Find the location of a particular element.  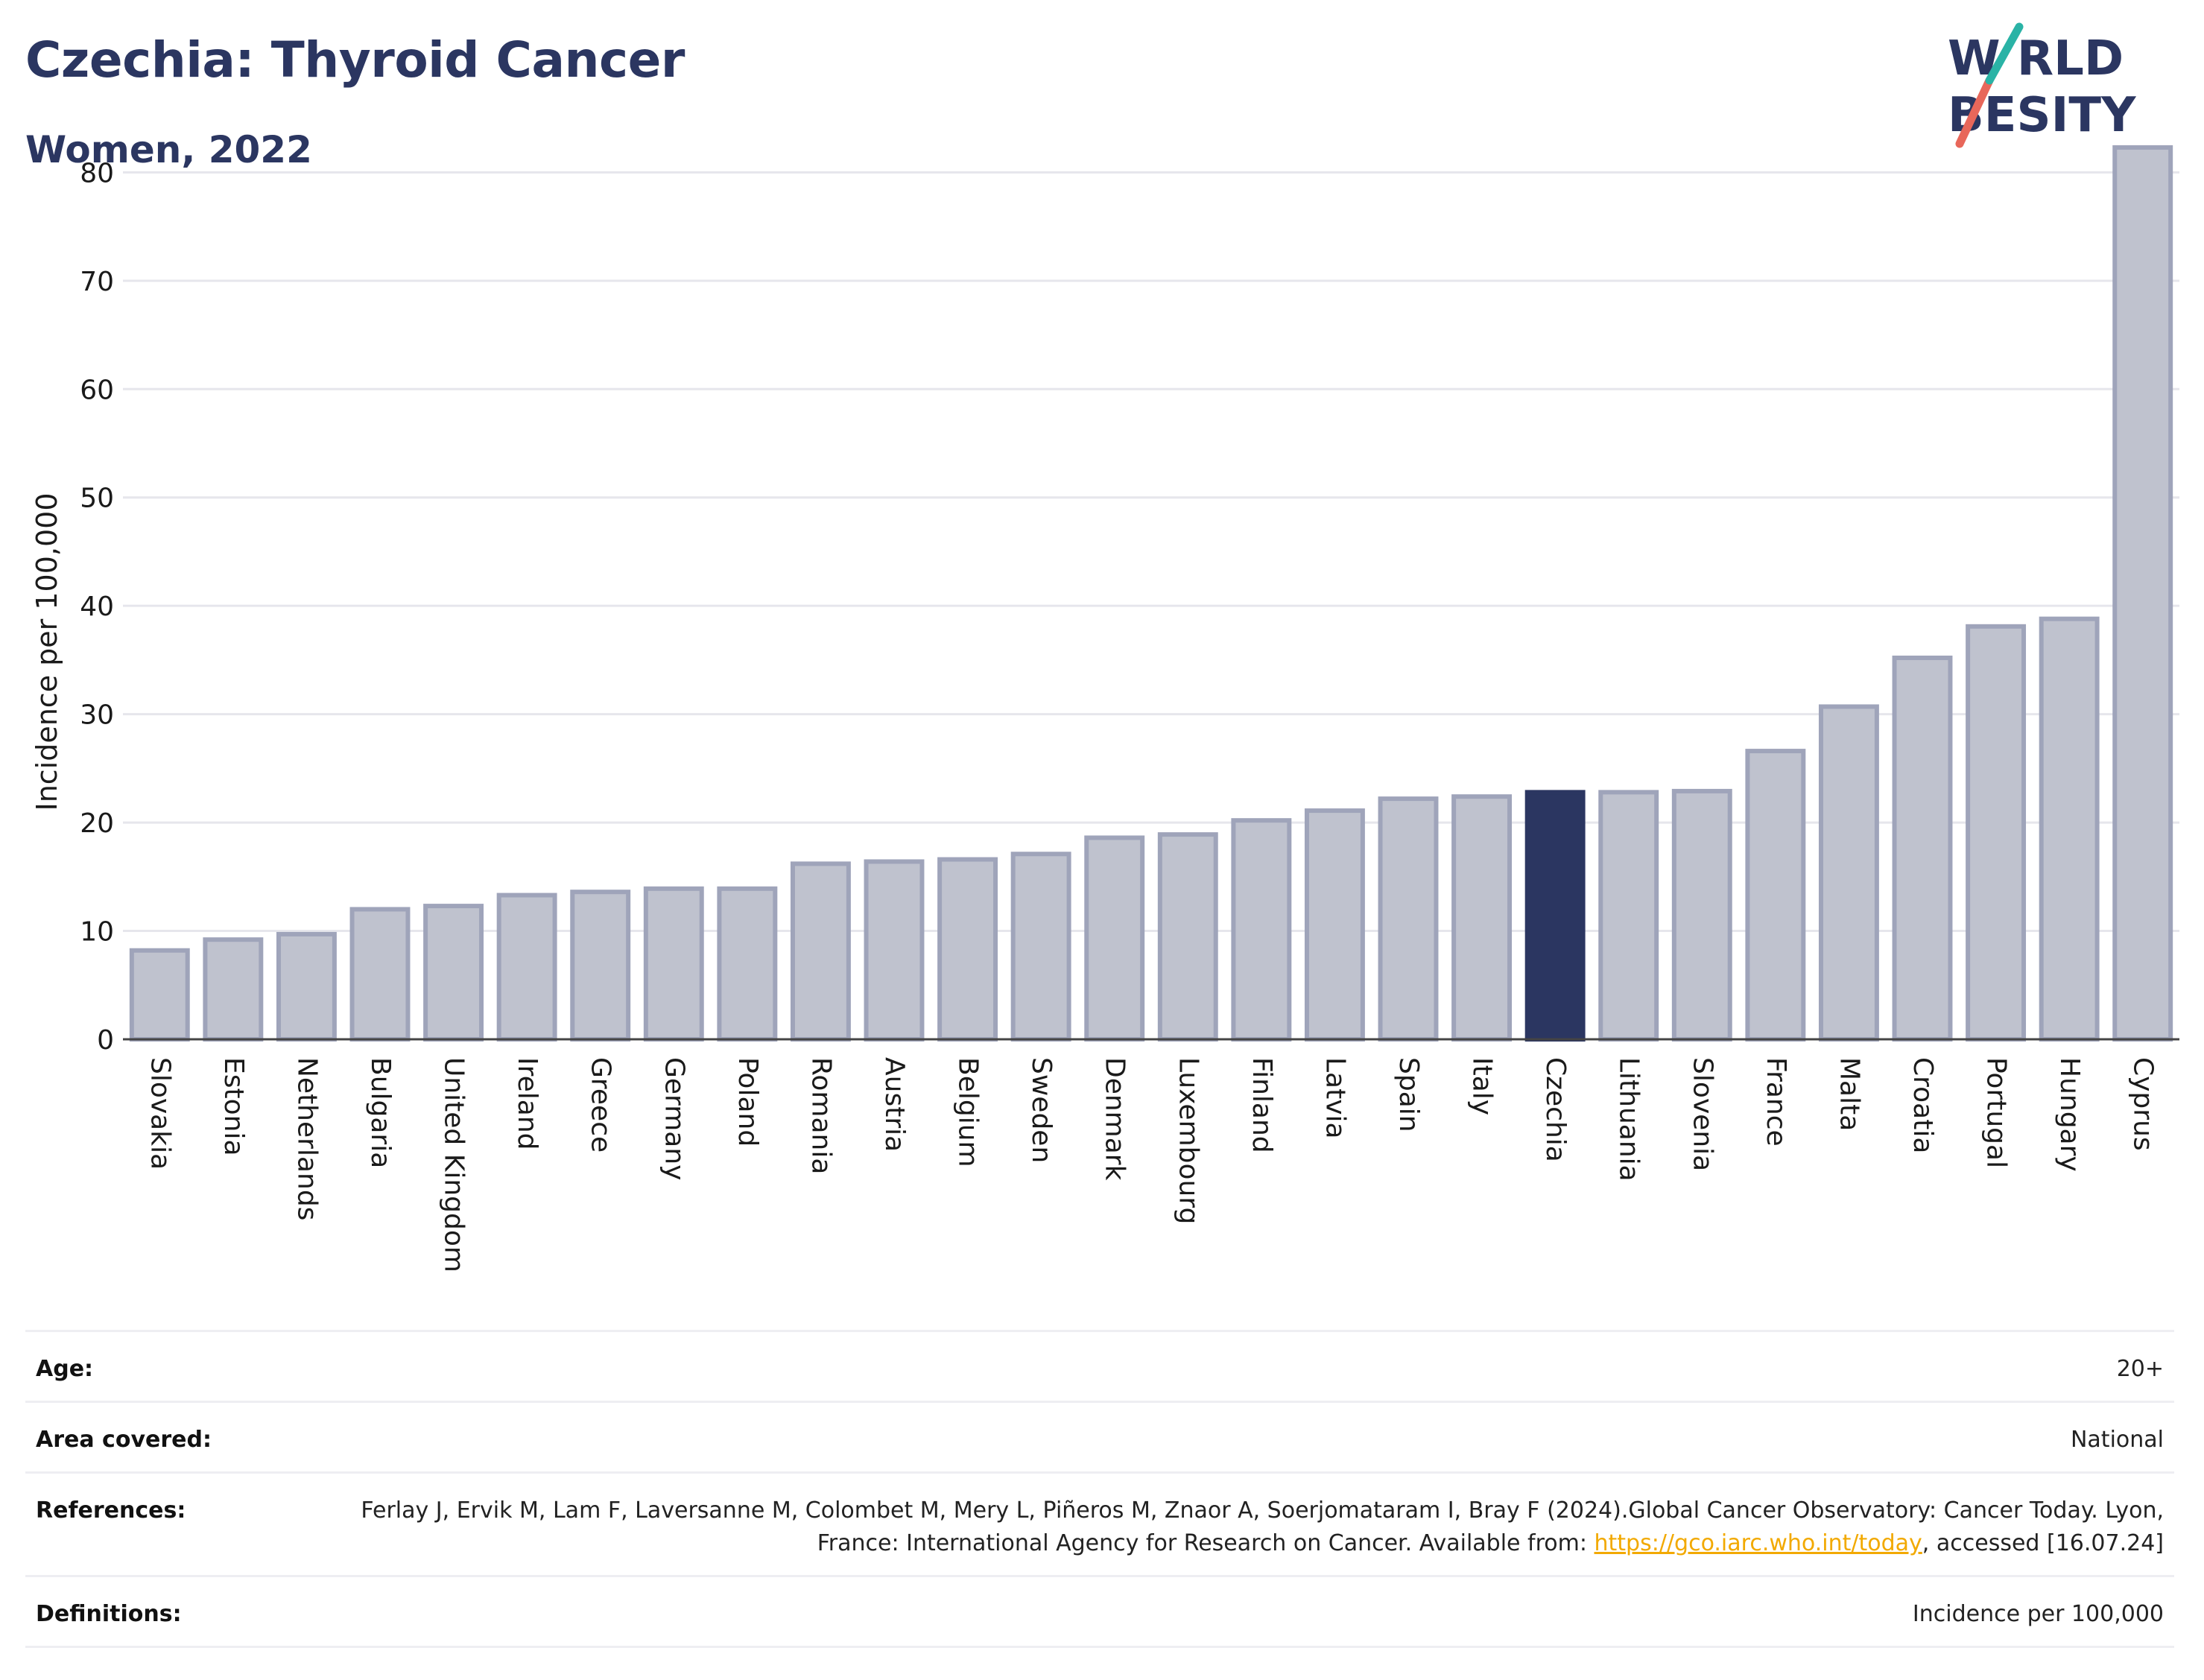

bar-spain is located at coordinates (1408, 919).